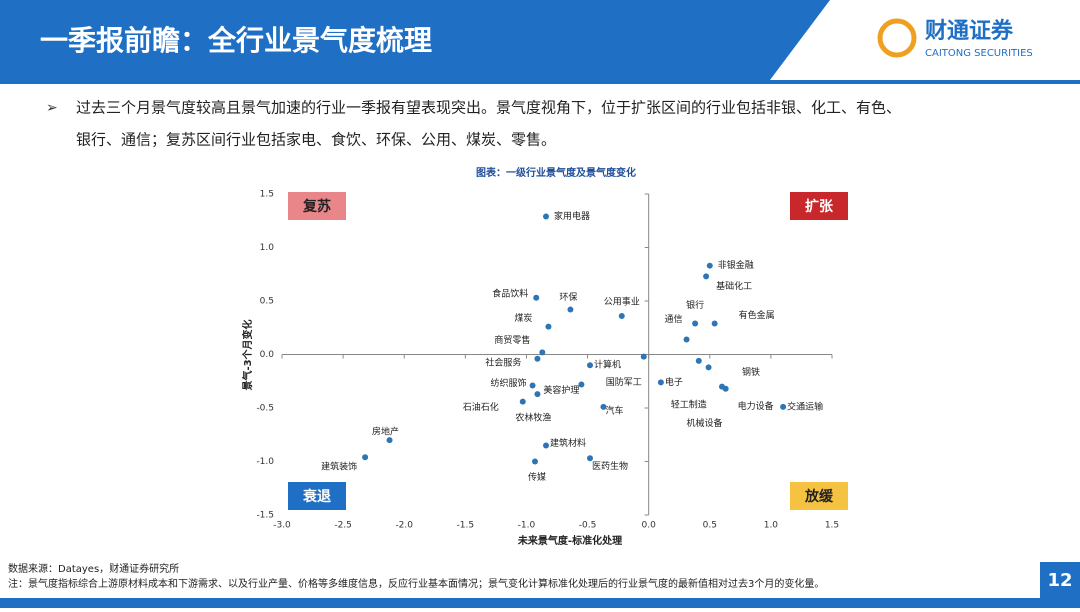 This screenshot has width=1080, height=612. I want to click on quadrant-label: 扩张, so click(819, 206).